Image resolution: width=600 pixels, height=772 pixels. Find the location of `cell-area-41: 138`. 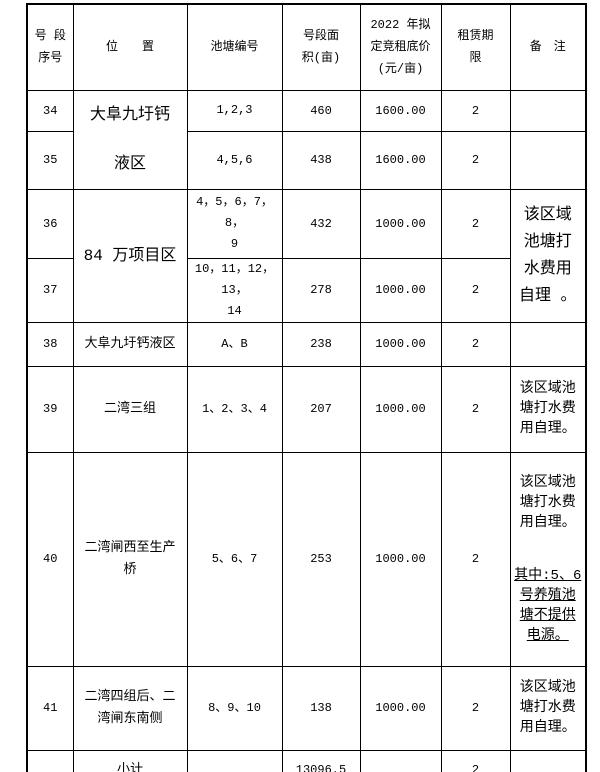

cell-area-41: 138 is located at coordinates (321, 708).